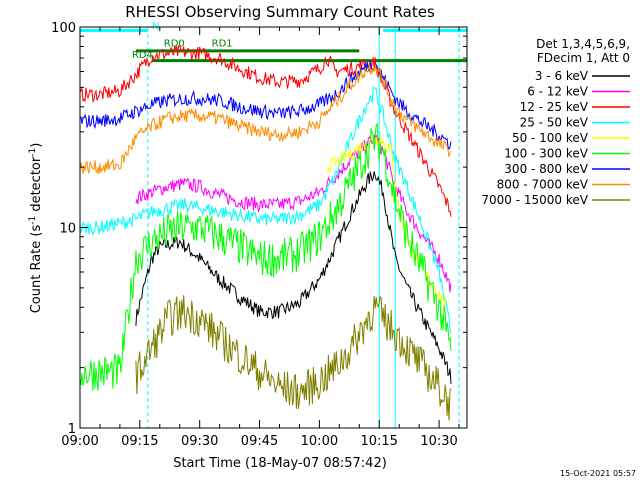 The image size is (640, 480). What do you see at coordinates (259, 441) in the screenshot?
I see `x-tick-label-3: 09:45` at bounding box center [259, 441].